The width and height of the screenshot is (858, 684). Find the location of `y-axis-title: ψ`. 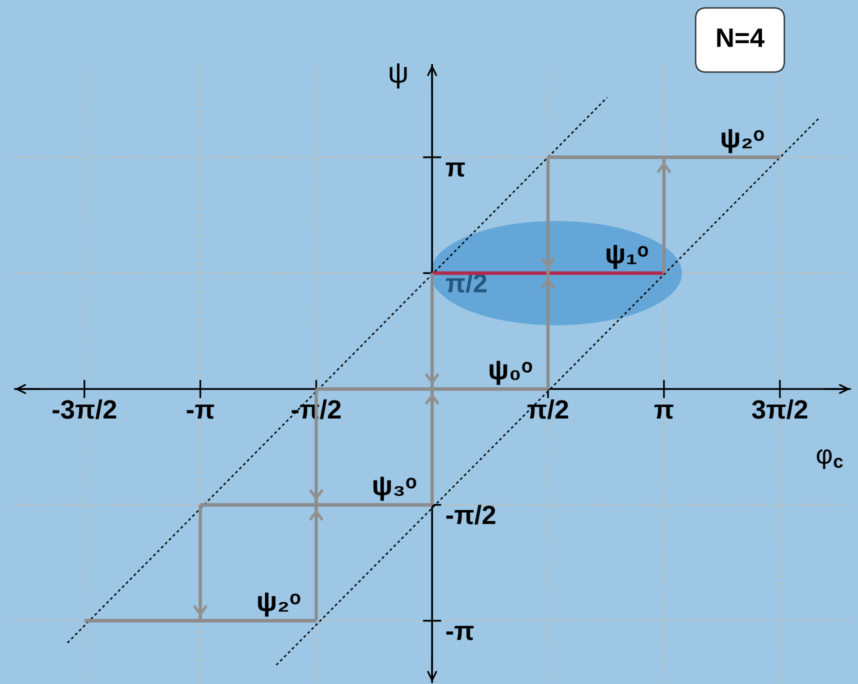

y-axis-title: ψ is located at coordinates (398, 75).